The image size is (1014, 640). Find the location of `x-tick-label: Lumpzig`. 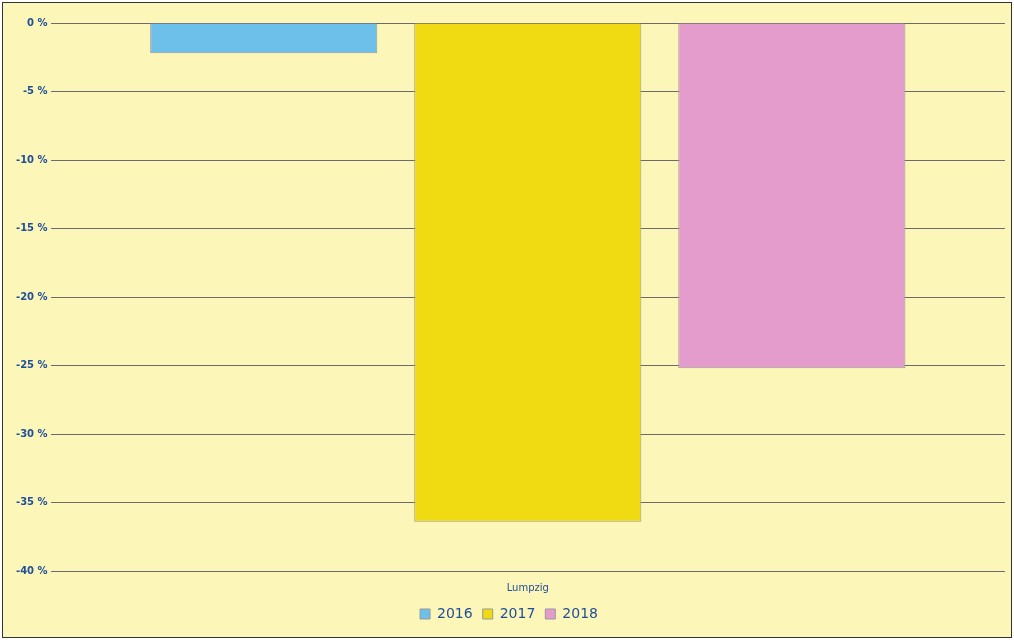

x-tick-label: Lumpzig is located at coordinates (527, 587).